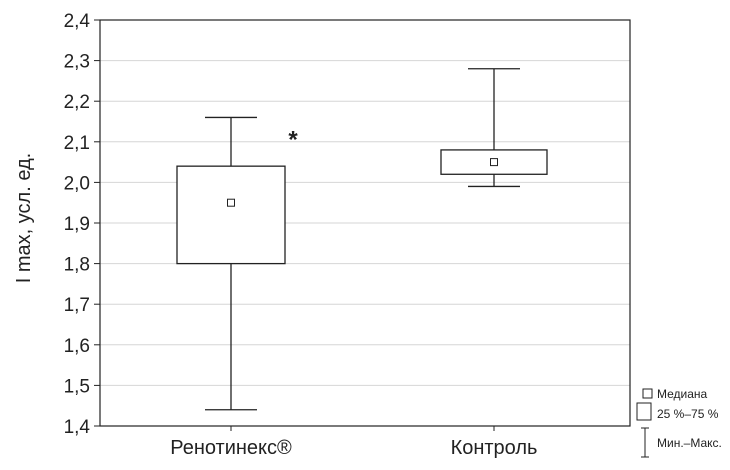  Describe the element at coordinates (77, 386) in the screenshot. I see `y-tick-label: 1,5` at that location.